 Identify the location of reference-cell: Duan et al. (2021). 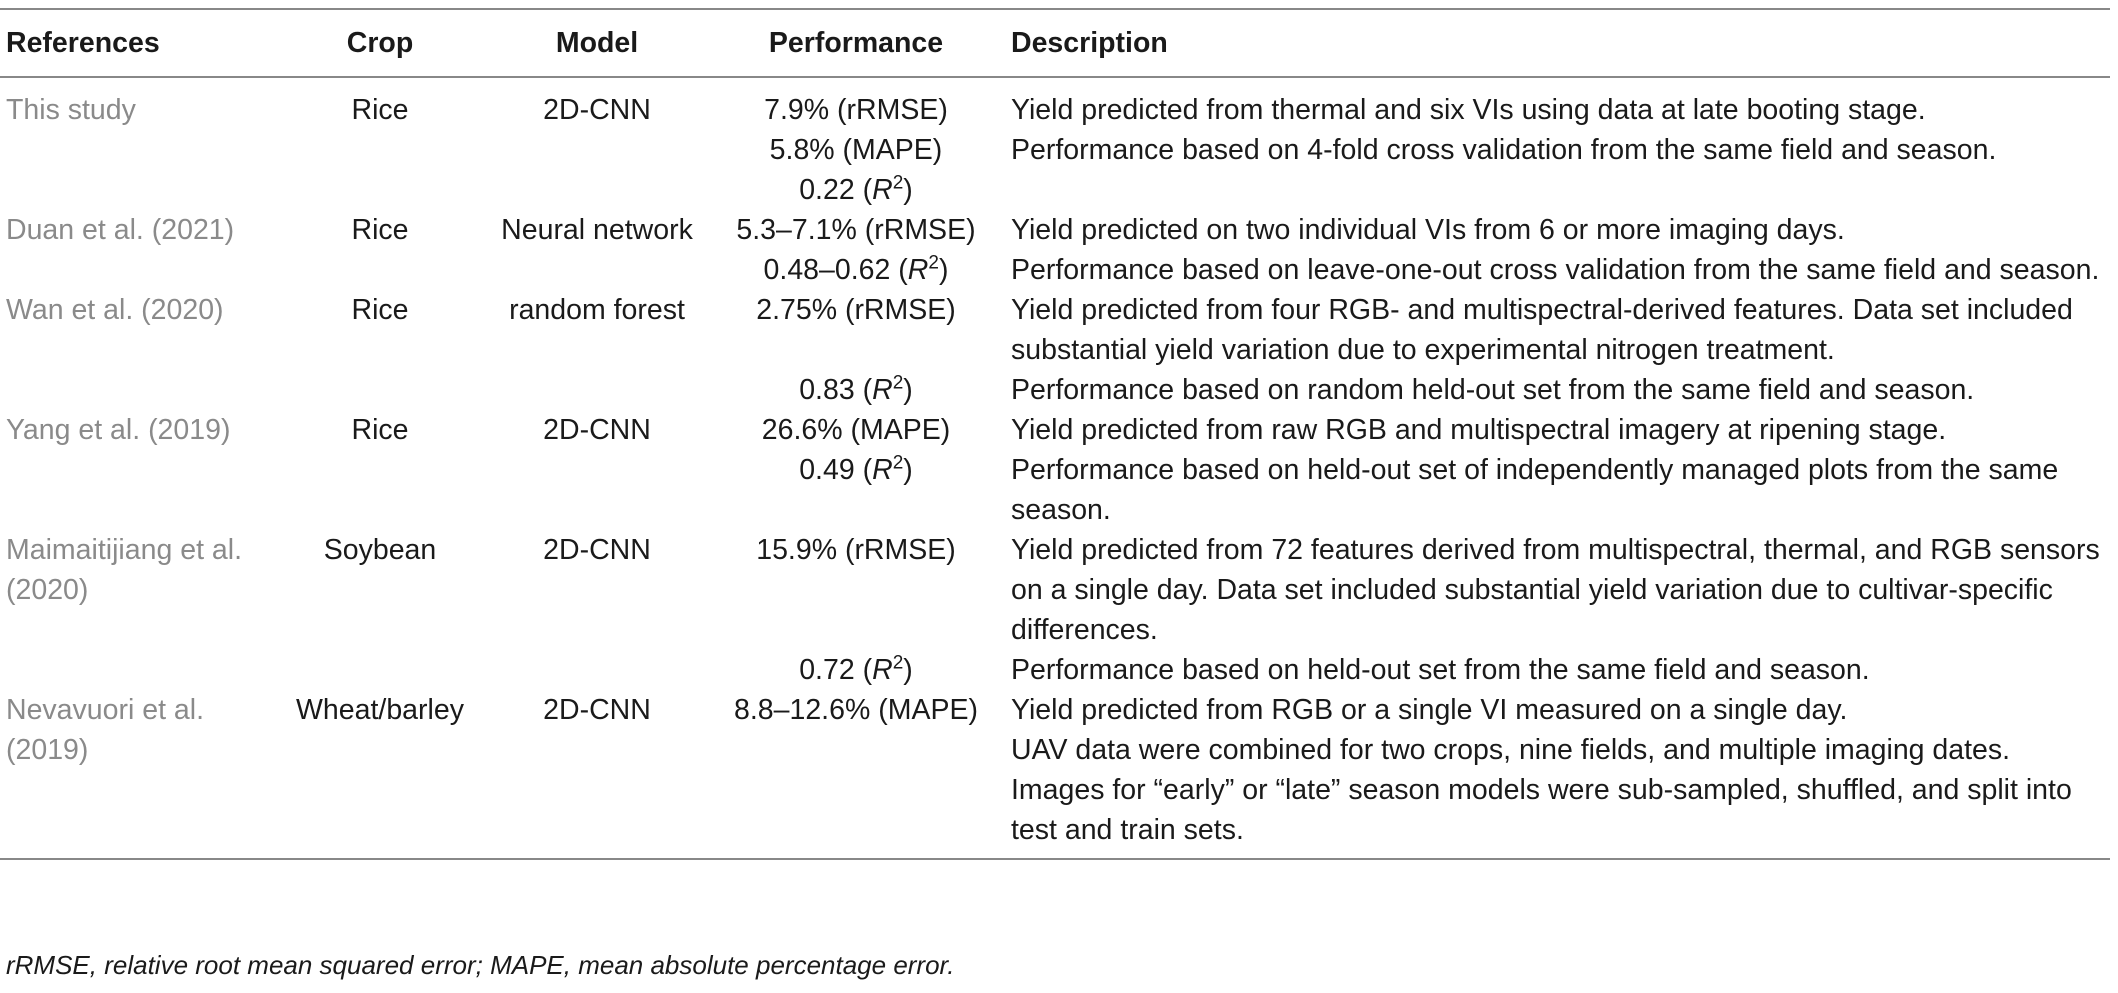
(120, 230).